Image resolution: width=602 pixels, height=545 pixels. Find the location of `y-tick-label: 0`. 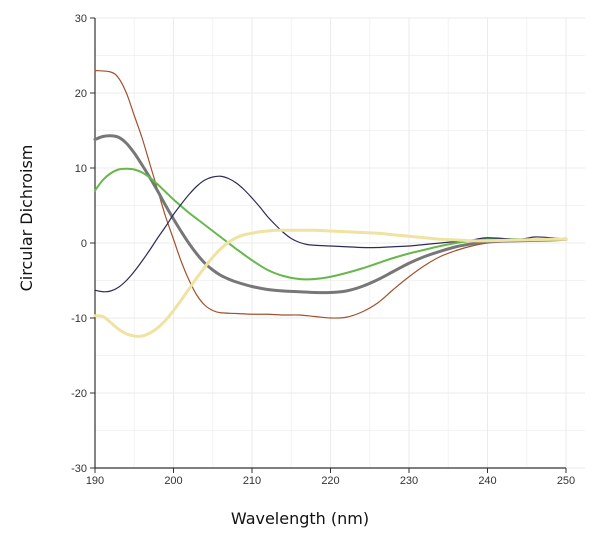

y-tick-label: 0 is located at coordinates (84, 244).